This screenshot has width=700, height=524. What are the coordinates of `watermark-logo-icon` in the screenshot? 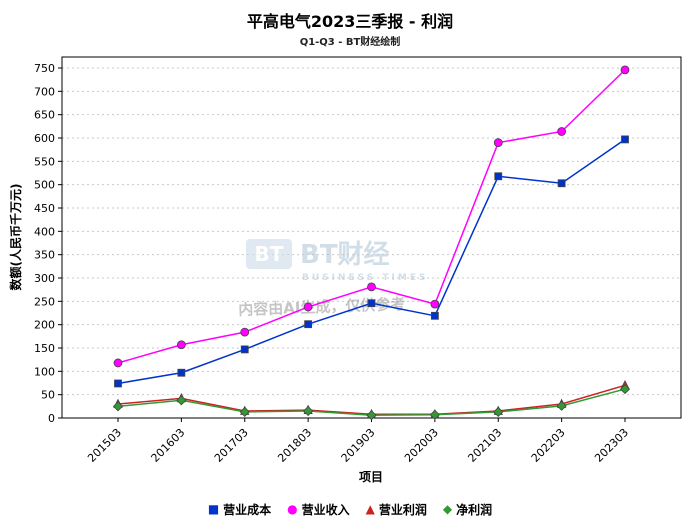 It's located at (269, 254).